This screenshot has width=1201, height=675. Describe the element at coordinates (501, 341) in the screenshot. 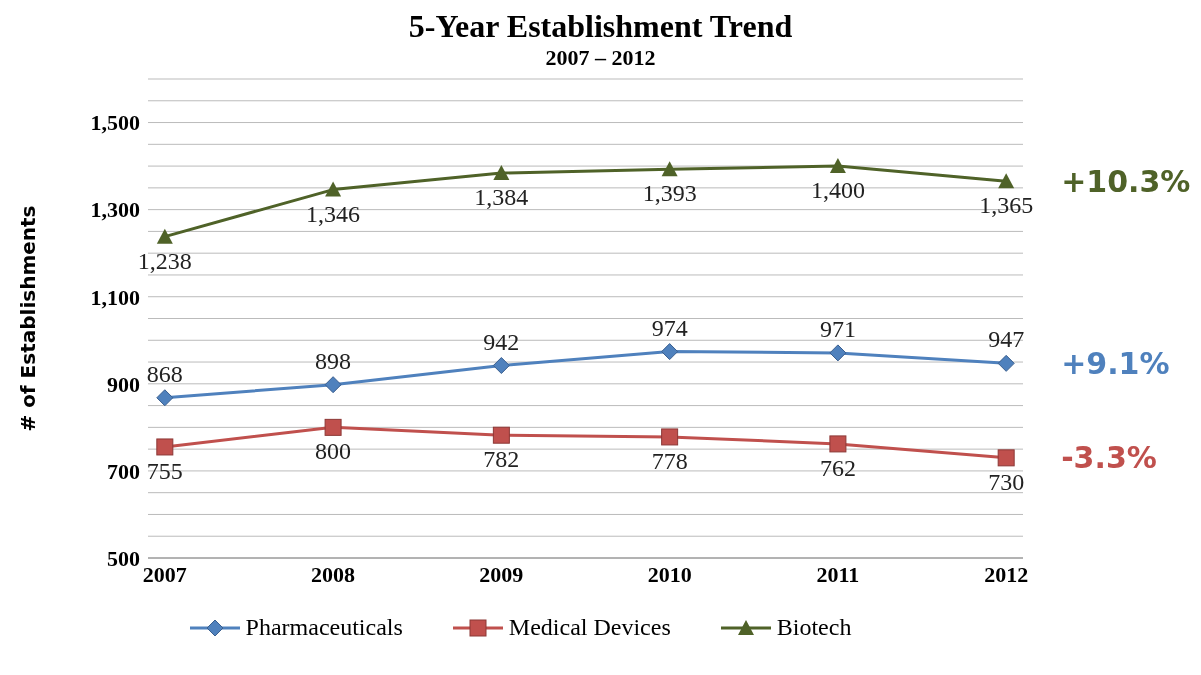

I see `data-label: 942` at that location.